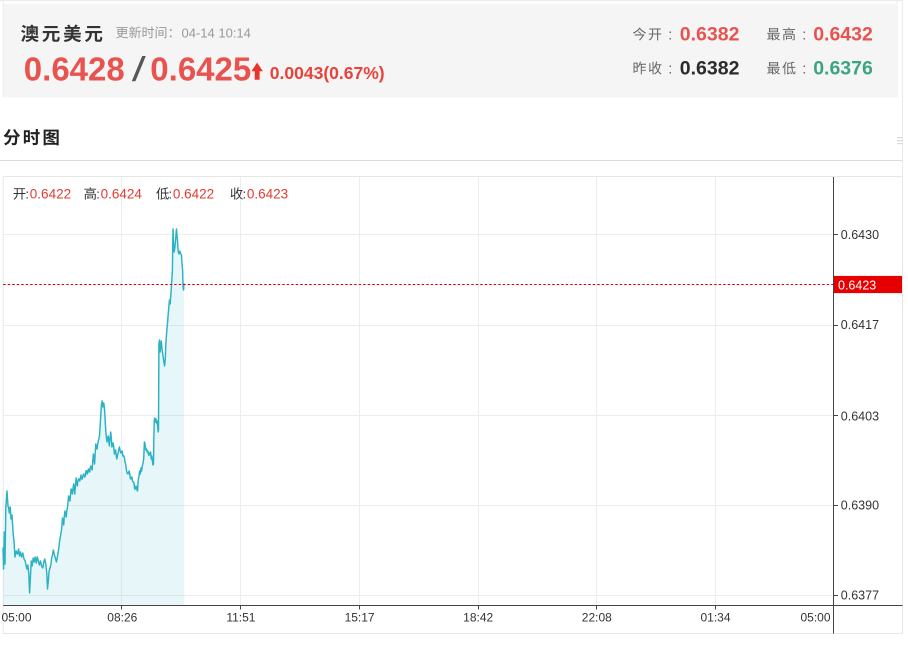 Image resolution: width=908 pixels, height=647 pixels. Describe the element at coordinates (122, 194) in the screenshot. I see `svg-text: 0.6424` at that location.